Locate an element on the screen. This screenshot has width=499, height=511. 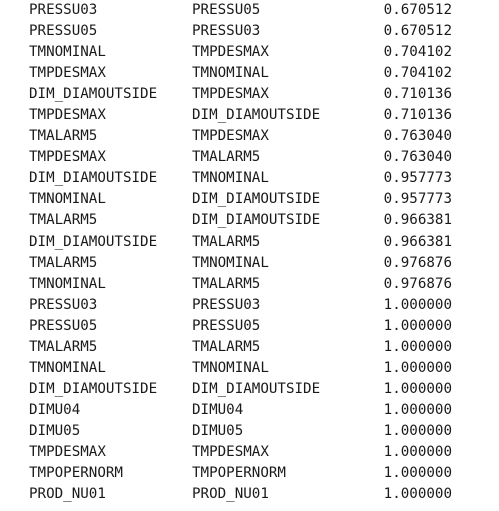
table-row: PRESSU03 PRESSU03 1.000000 is located at coordinates (249, 305).